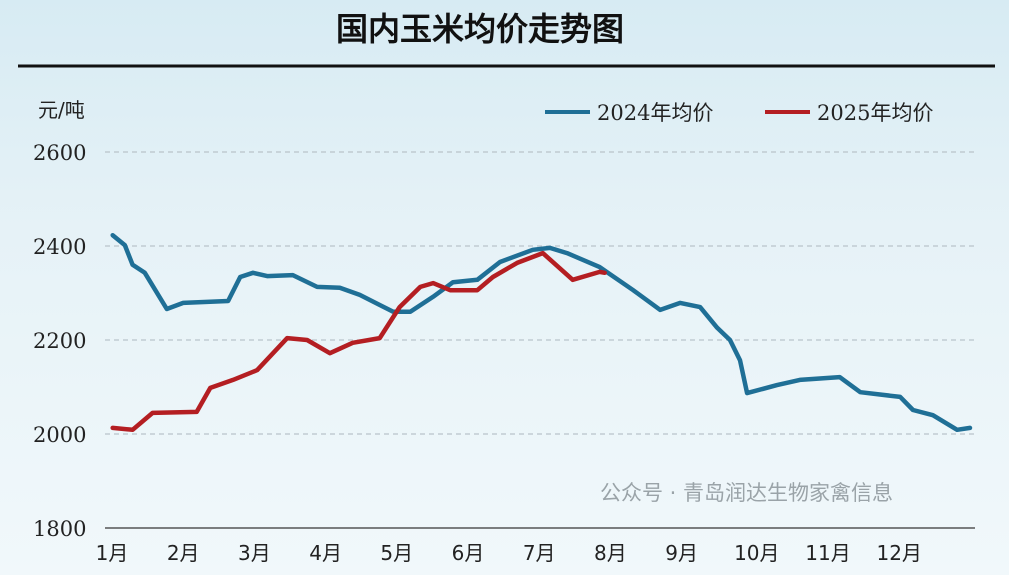 This screenshot has height=575, width=1009. Describe the element at coordinates (325, 553) in the screenshot. I see `x-tick-label: 4月` at that location.